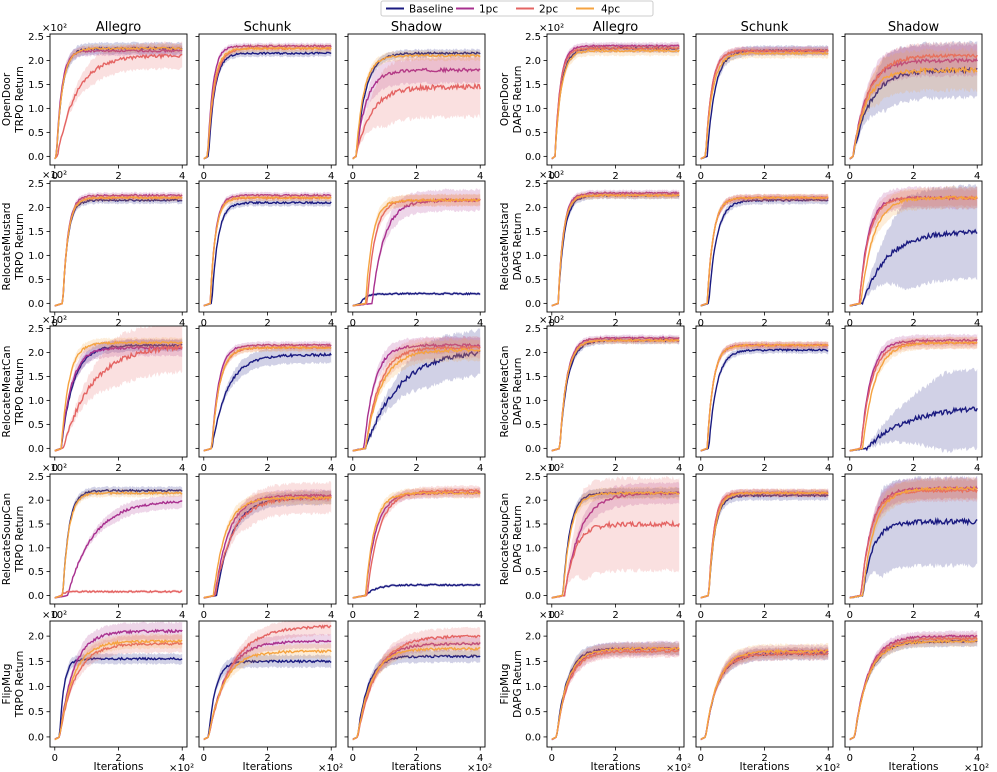 This screenshot has width=997, height=772. I want to click on row-label-task: RelocateSoupCan, so click(505, 539).